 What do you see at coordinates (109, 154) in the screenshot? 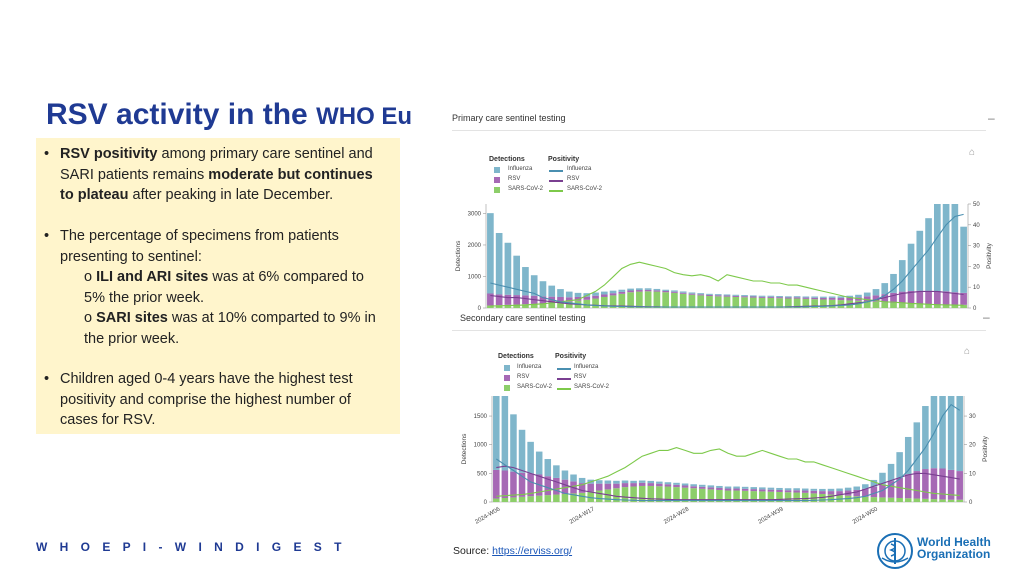
I see `bullet-1-bold: RSV positivity` at bounding box center [109, 154].